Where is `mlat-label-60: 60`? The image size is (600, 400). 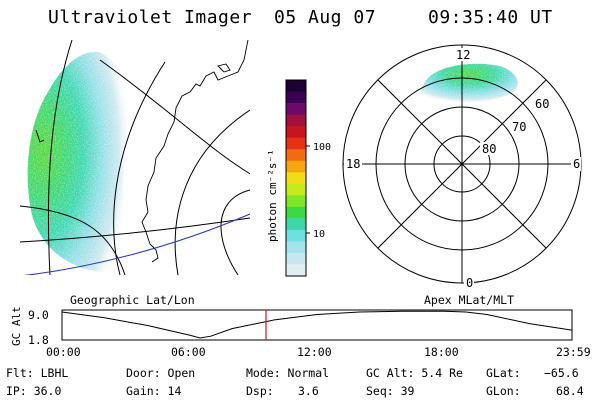
mlat-label-60: 60 is located at coordinates (542, 104).